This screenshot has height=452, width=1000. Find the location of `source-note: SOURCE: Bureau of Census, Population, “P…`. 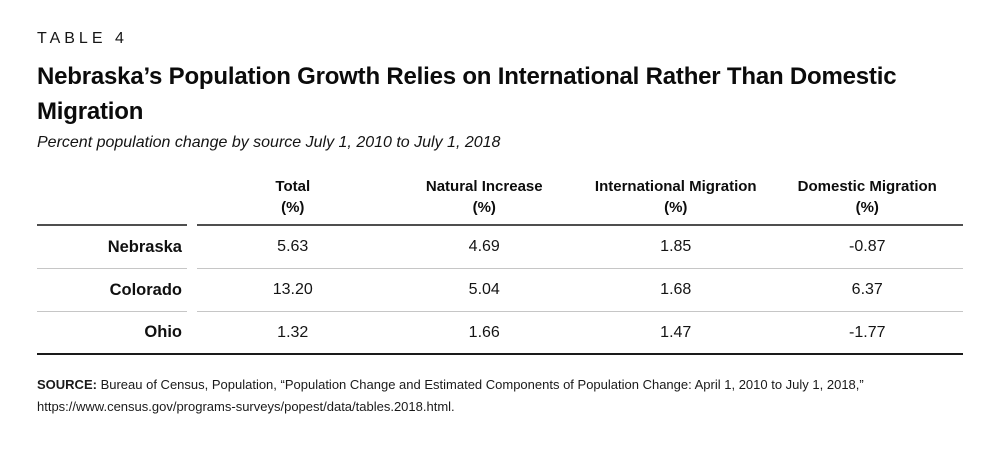

source-note: SOURCE: Bureau of Census, Population, “P… is located at coordinates (500, 396).